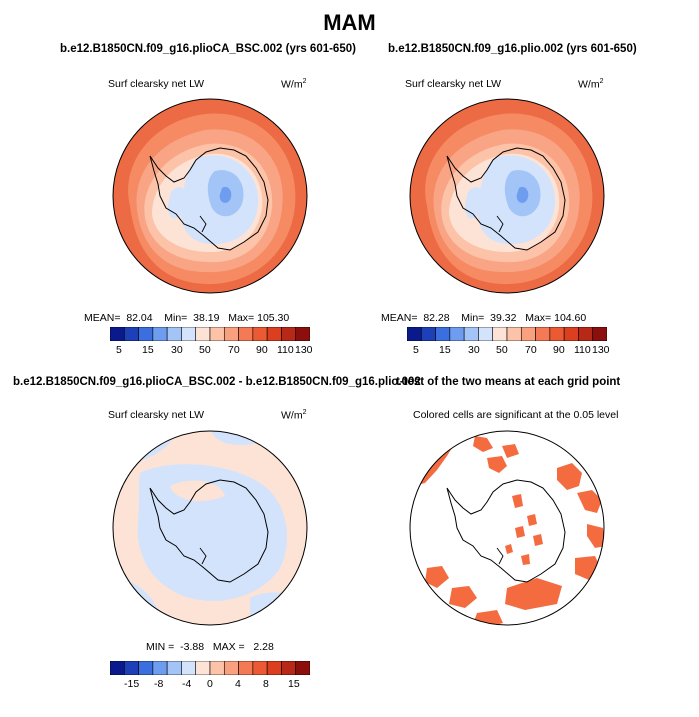 The width and height of the screenshot is (699, 717). What do you see at coordinates (266, 684) in the screenshot?
I see `colorbar-label: 8` at bounding box center [266, 684].